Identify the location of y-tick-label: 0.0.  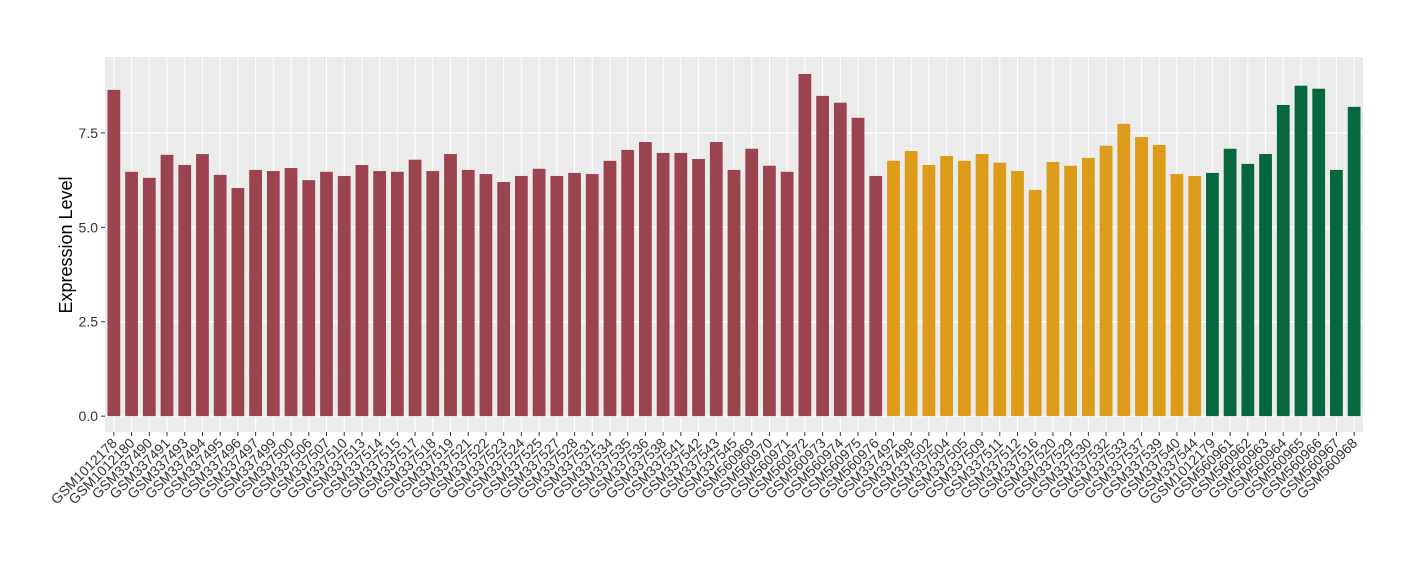
(89, 416).